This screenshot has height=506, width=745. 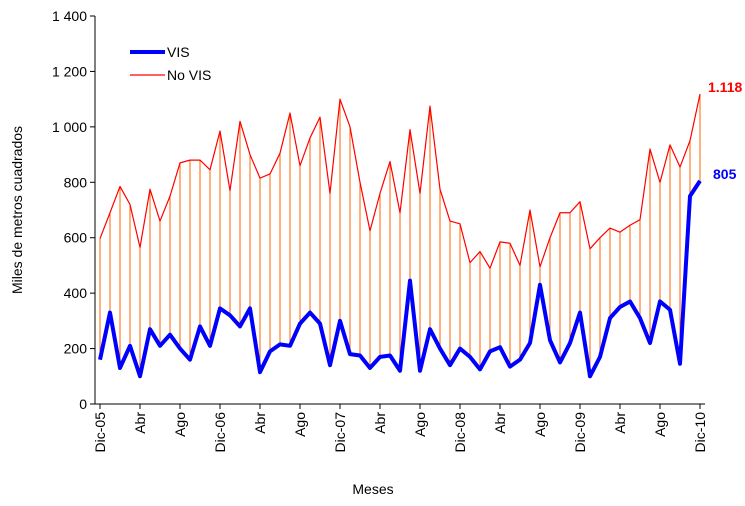 I want to click on x-tick-label: Dic-06, so click(x=220, y=432).